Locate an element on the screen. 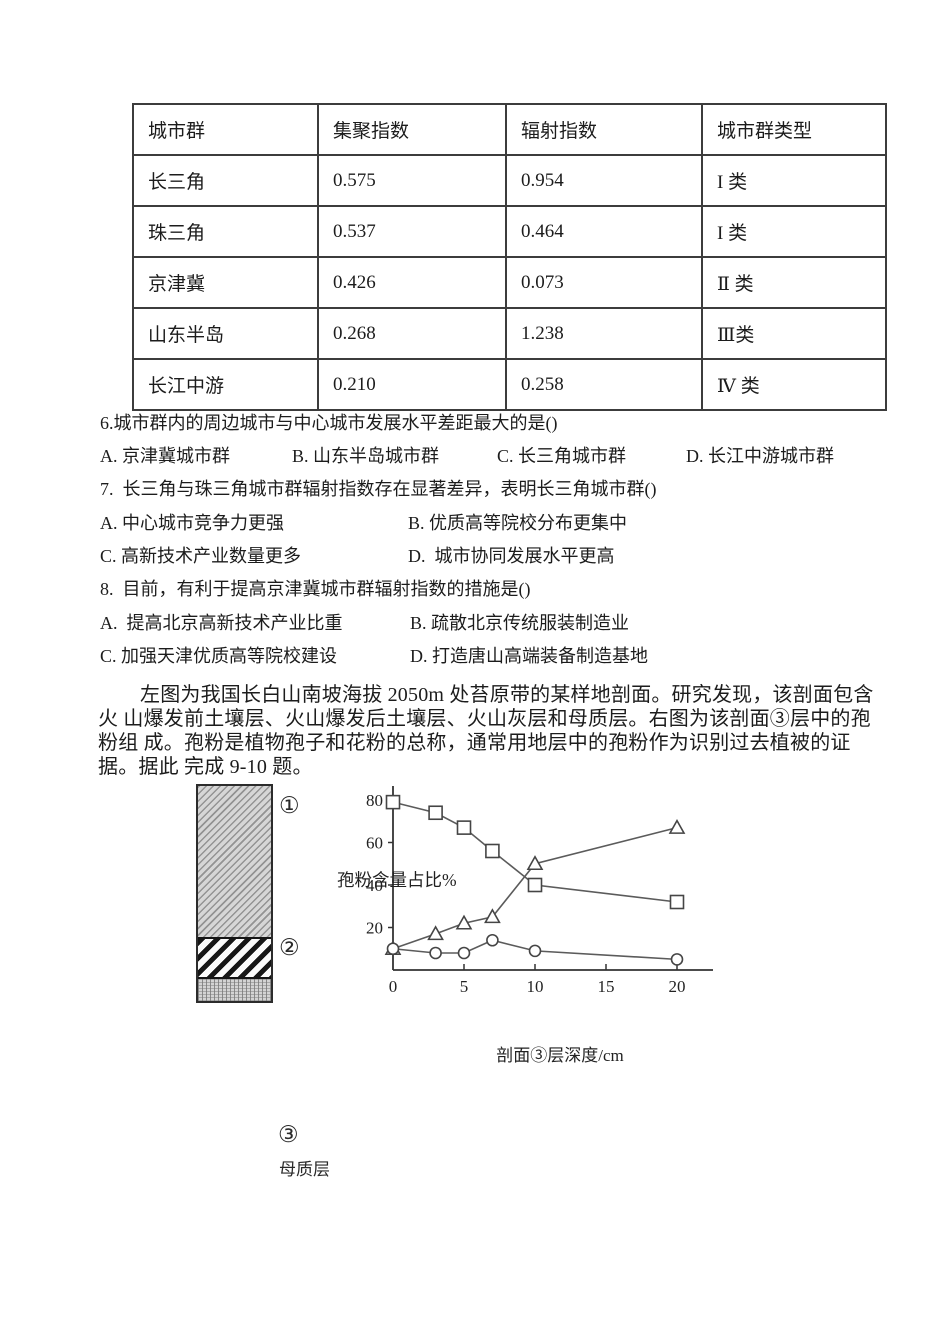  option-c: C. 加强天津优质高等院校建设 is located at coordinates (219, 656).